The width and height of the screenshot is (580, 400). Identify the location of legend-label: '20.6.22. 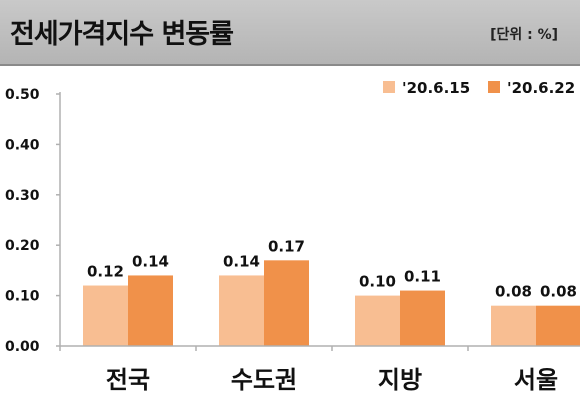
(541, 88).